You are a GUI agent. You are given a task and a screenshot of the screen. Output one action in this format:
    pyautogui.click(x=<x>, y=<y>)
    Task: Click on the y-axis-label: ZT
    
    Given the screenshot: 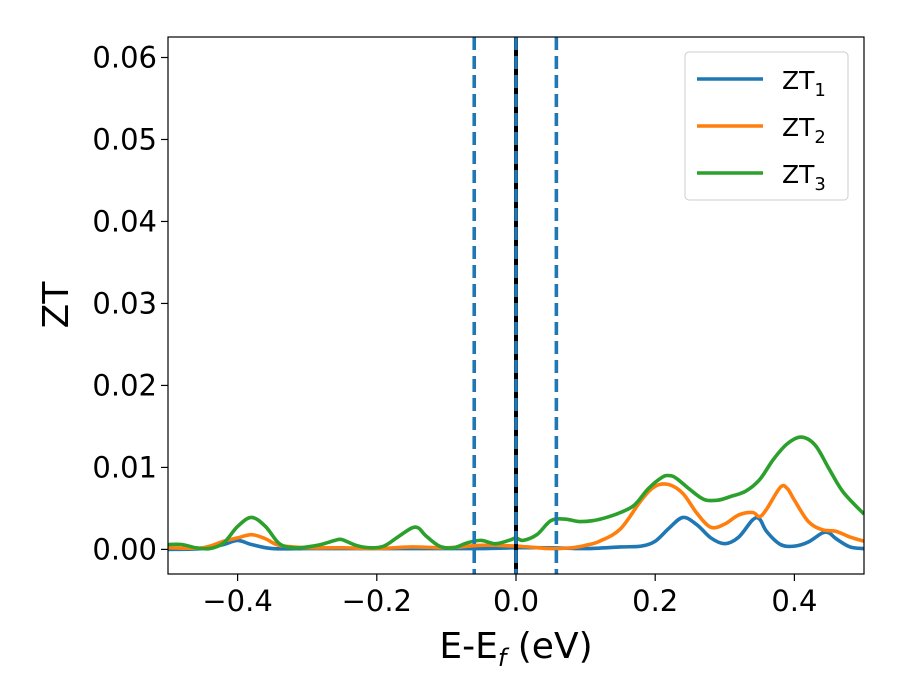 What is the action you would take?
    pyautogui.click(x=56, y=305)
    